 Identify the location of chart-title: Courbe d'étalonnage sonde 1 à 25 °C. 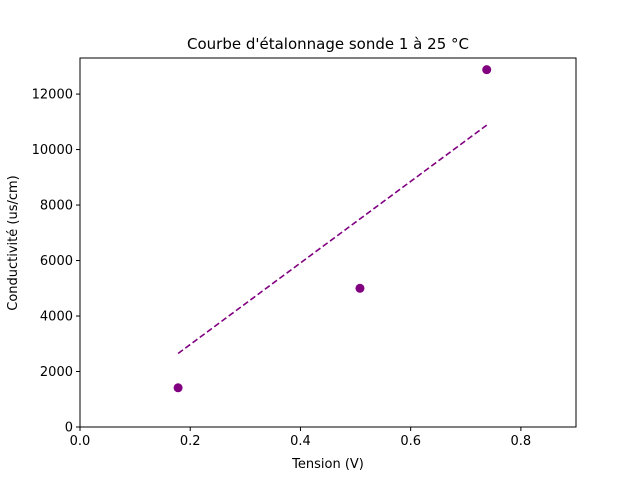
(328, 44).